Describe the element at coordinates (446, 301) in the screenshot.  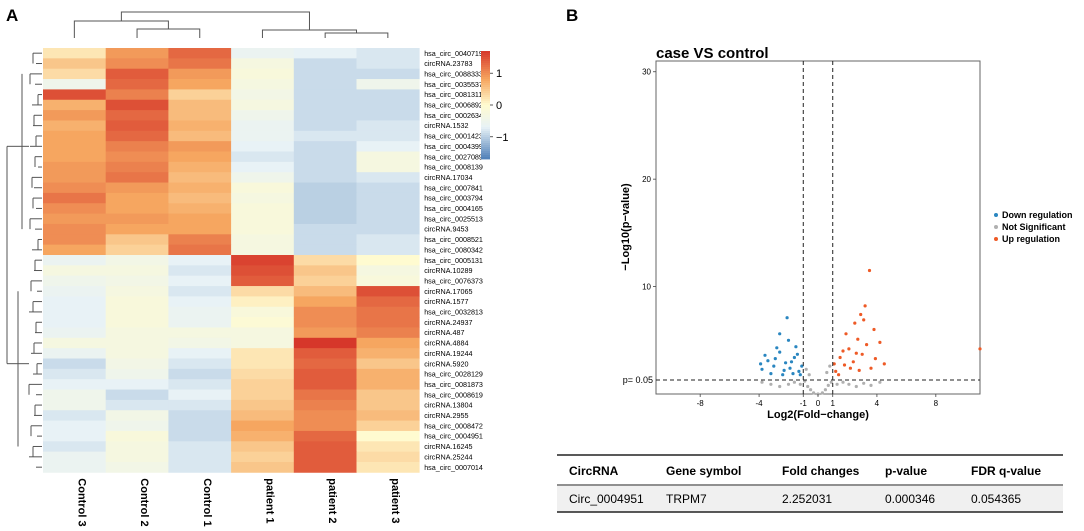
I see `heatmap-row-label: circRNA.1577` at that location.